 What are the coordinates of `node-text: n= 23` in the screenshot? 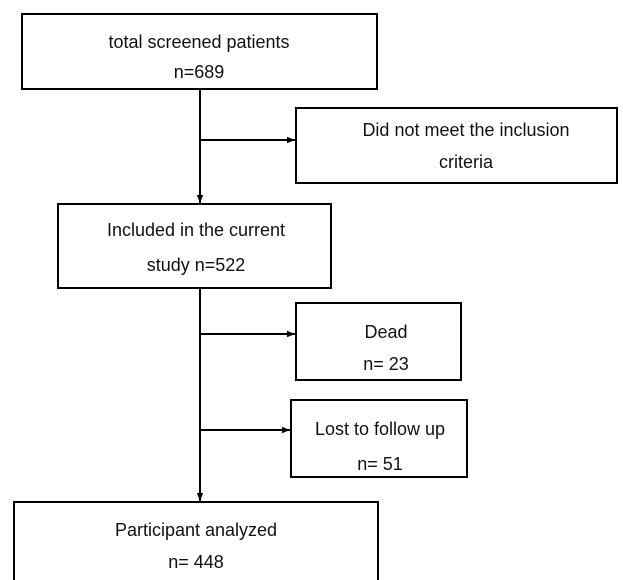 It's located at (386, 364).